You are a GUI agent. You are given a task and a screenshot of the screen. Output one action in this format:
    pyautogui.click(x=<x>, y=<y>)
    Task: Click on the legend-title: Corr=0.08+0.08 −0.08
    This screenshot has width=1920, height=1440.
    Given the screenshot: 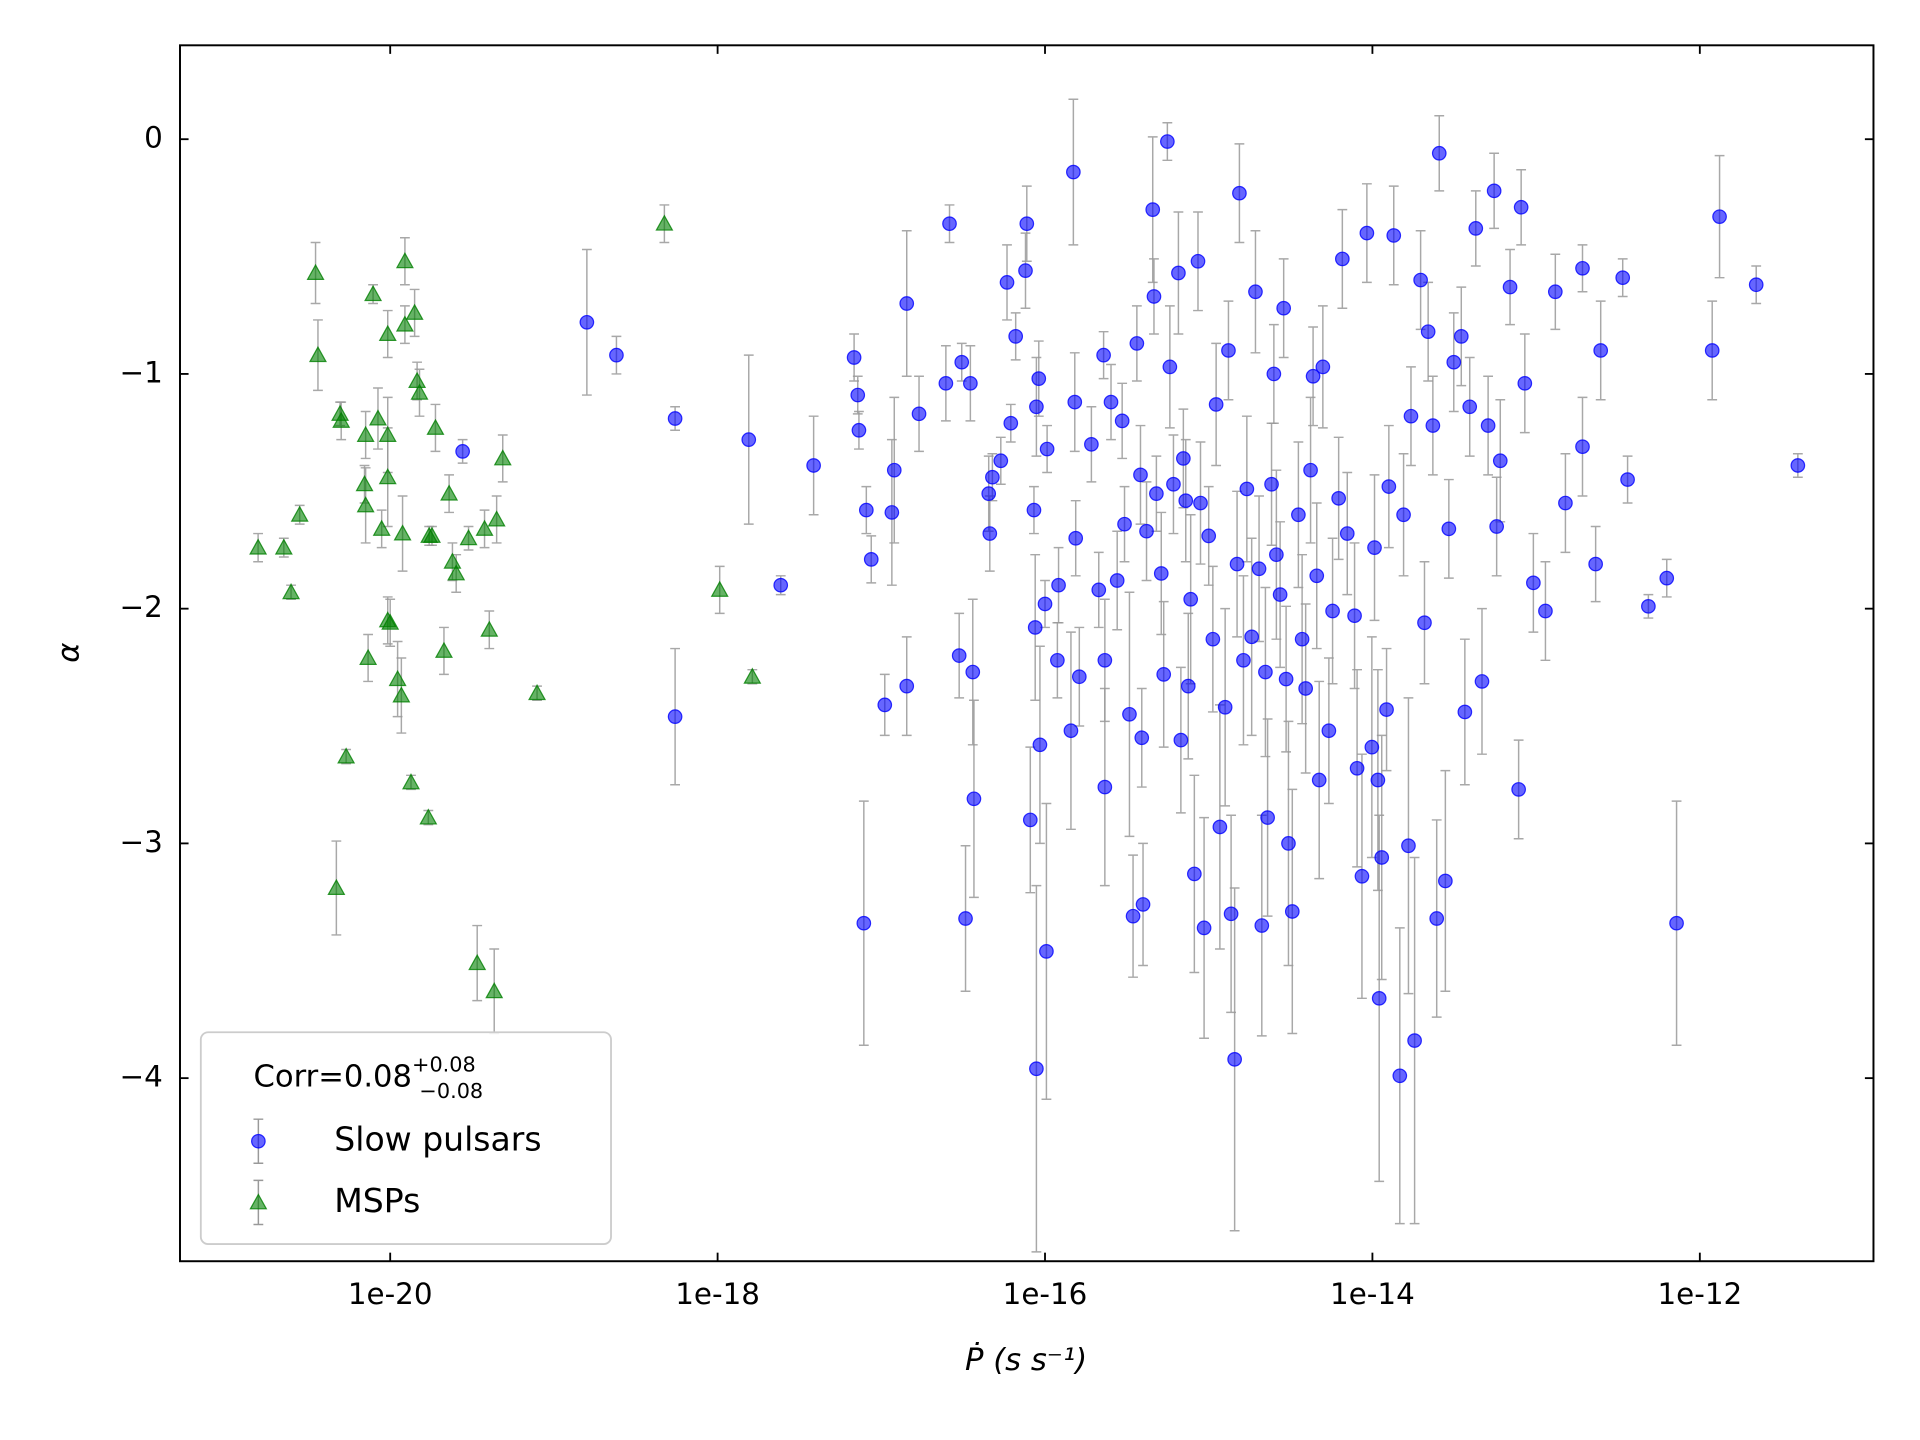 What is the action you would take?
    pyautogui.click(x=368, y=1077)
    